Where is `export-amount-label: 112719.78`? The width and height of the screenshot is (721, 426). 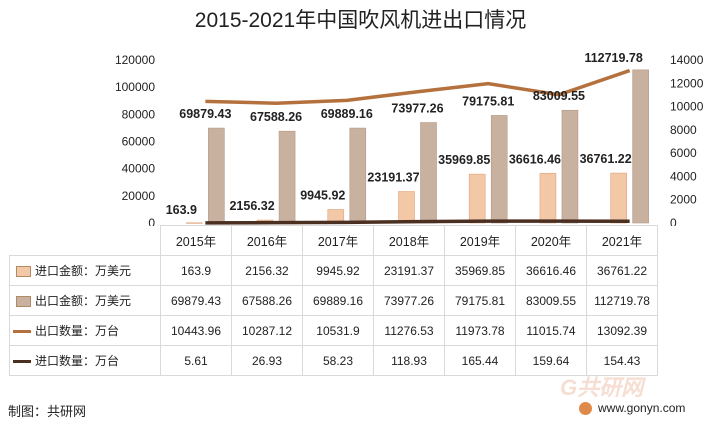 export-amount-label: 112719.78 is located at coordinates (613, 58).